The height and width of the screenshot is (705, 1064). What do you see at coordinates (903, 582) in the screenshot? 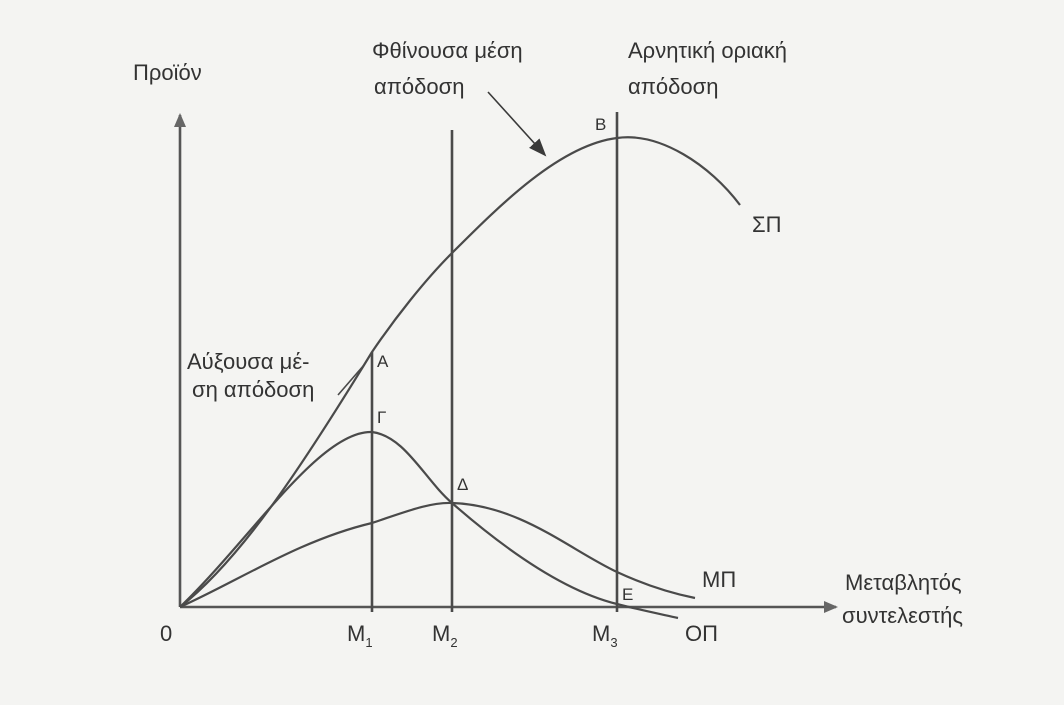
I see `x-axis-label-line1: Μεταβλητός` at bounding box center [903, 582].